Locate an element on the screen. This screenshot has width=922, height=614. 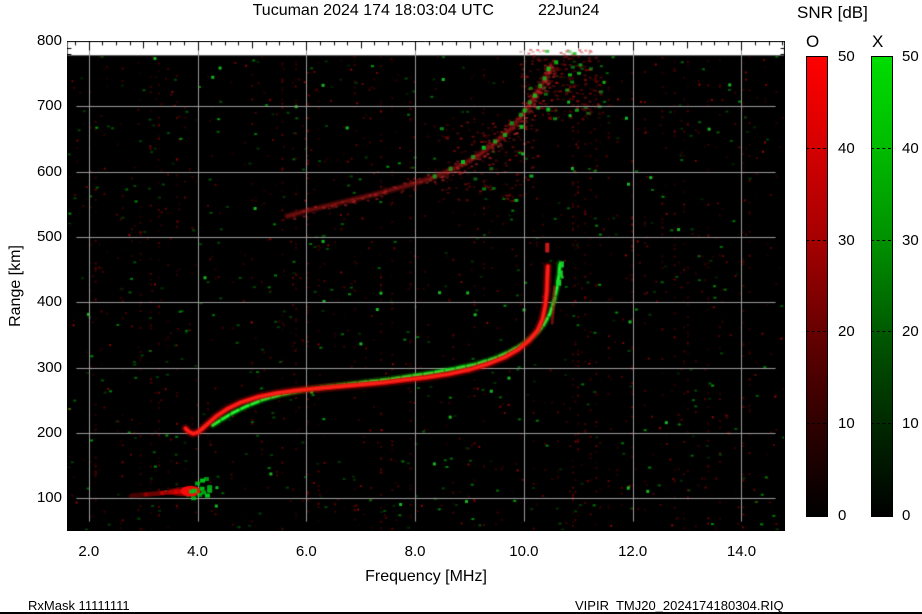
x-colorbar-tick-label: 0 is located at coordinates (906, 515).